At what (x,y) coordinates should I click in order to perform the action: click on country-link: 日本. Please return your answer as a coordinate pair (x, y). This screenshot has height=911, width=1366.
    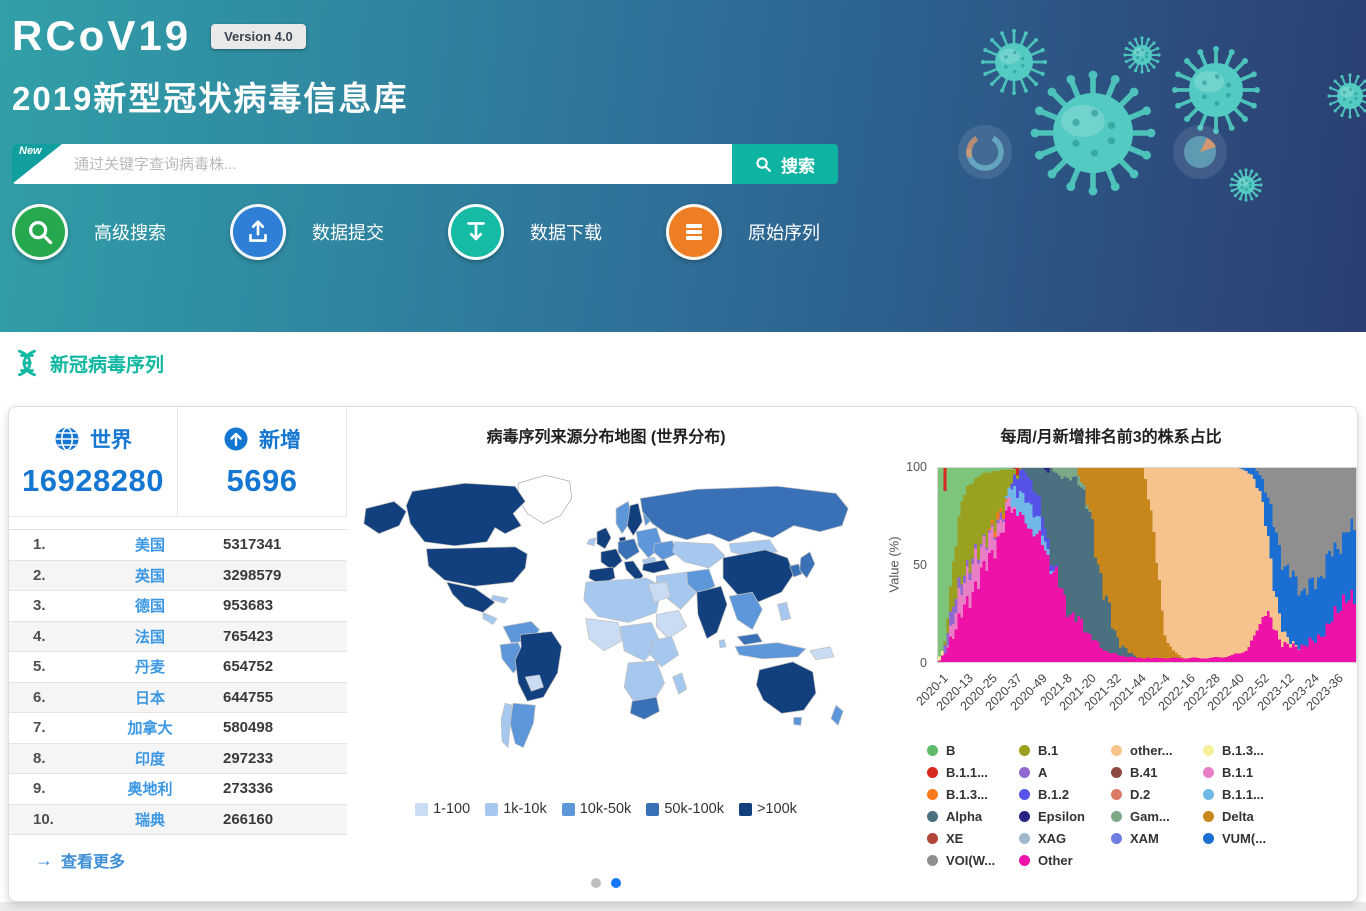
    Looking at the image, I should click on (149, 698).